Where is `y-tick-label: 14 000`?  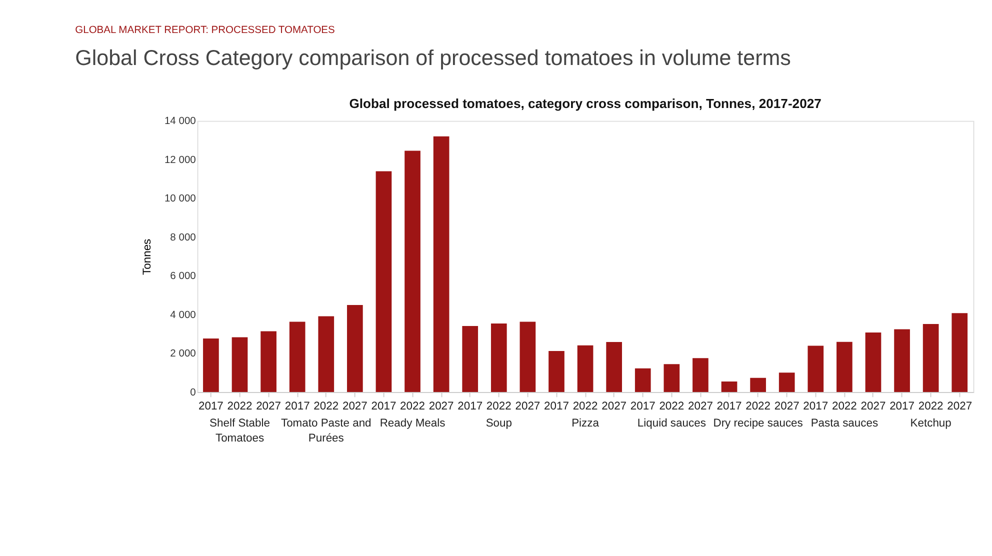
y-tick-label: 14 000 is located at coordinates (180, 122).